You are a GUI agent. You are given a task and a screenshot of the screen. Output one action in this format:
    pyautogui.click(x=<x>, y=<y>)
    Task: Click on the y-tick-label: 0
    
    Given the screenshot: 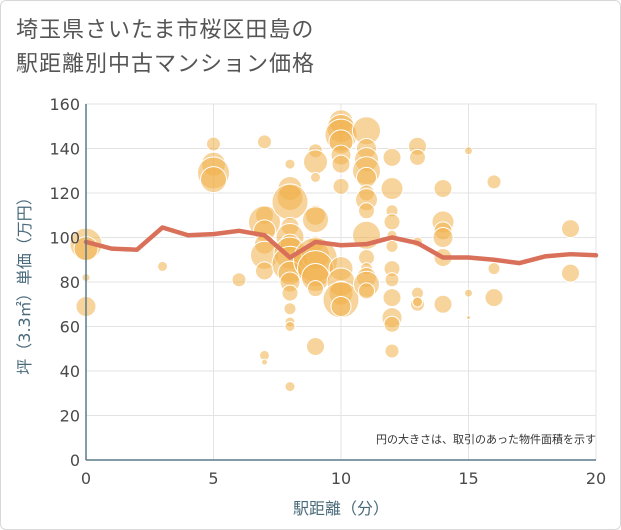 What is the action you would take?
    pyautogui.click(x=75, y=460)
    